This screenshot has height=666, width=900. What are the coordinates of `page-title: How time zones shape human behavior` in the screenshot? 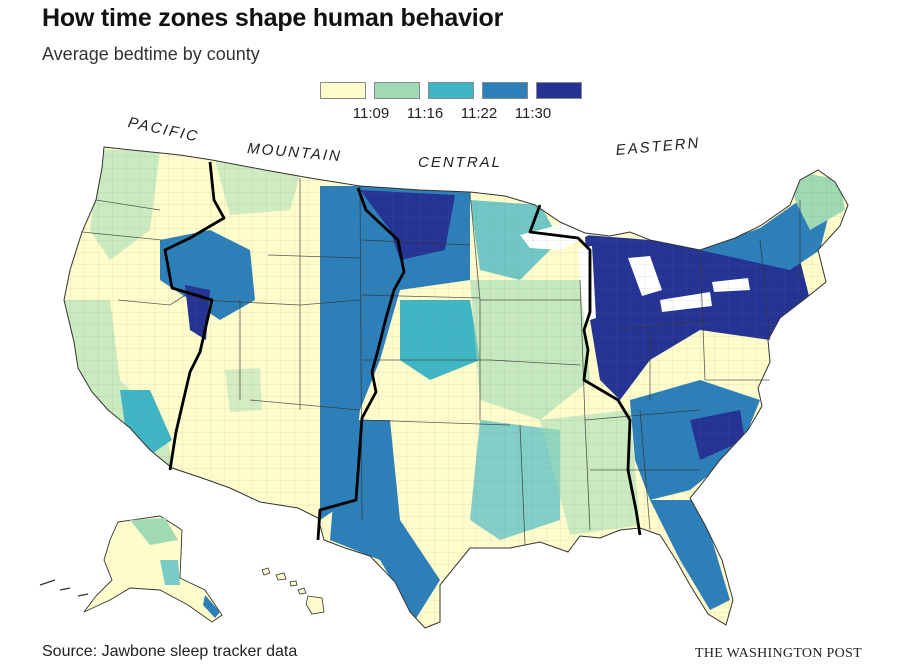 It's located at (273, 18).